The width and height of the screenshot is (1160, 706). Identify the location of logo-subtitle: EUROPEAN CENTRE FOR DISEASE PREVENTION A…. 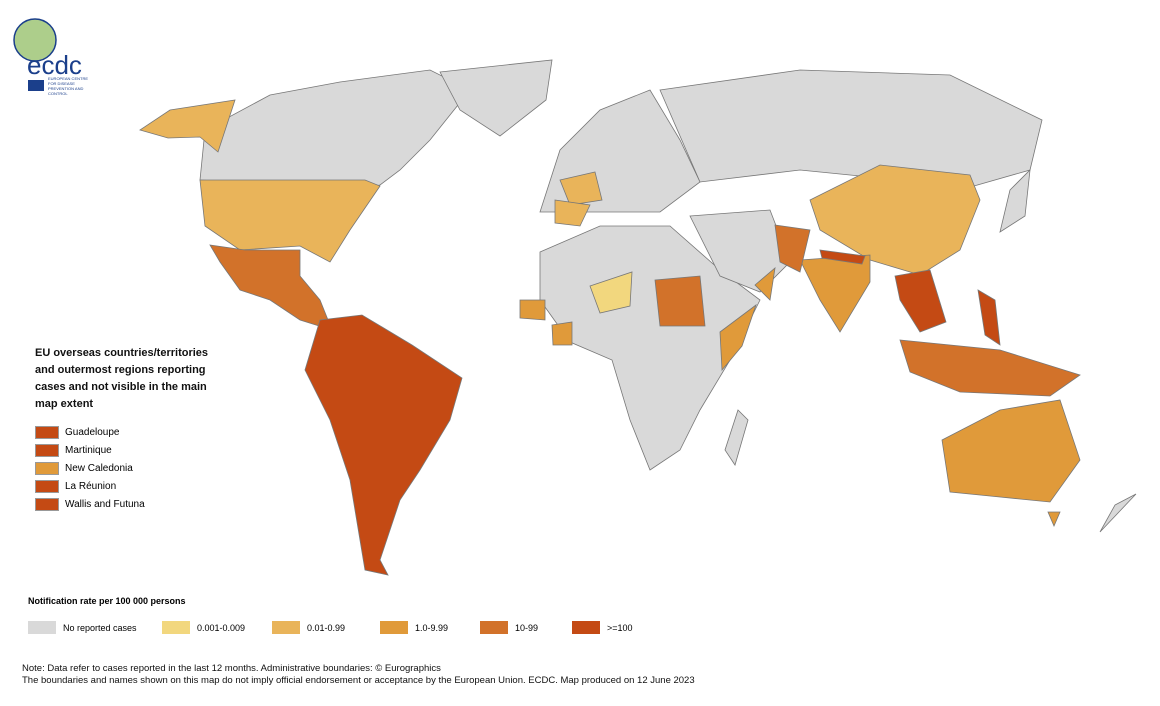
(68, 86).